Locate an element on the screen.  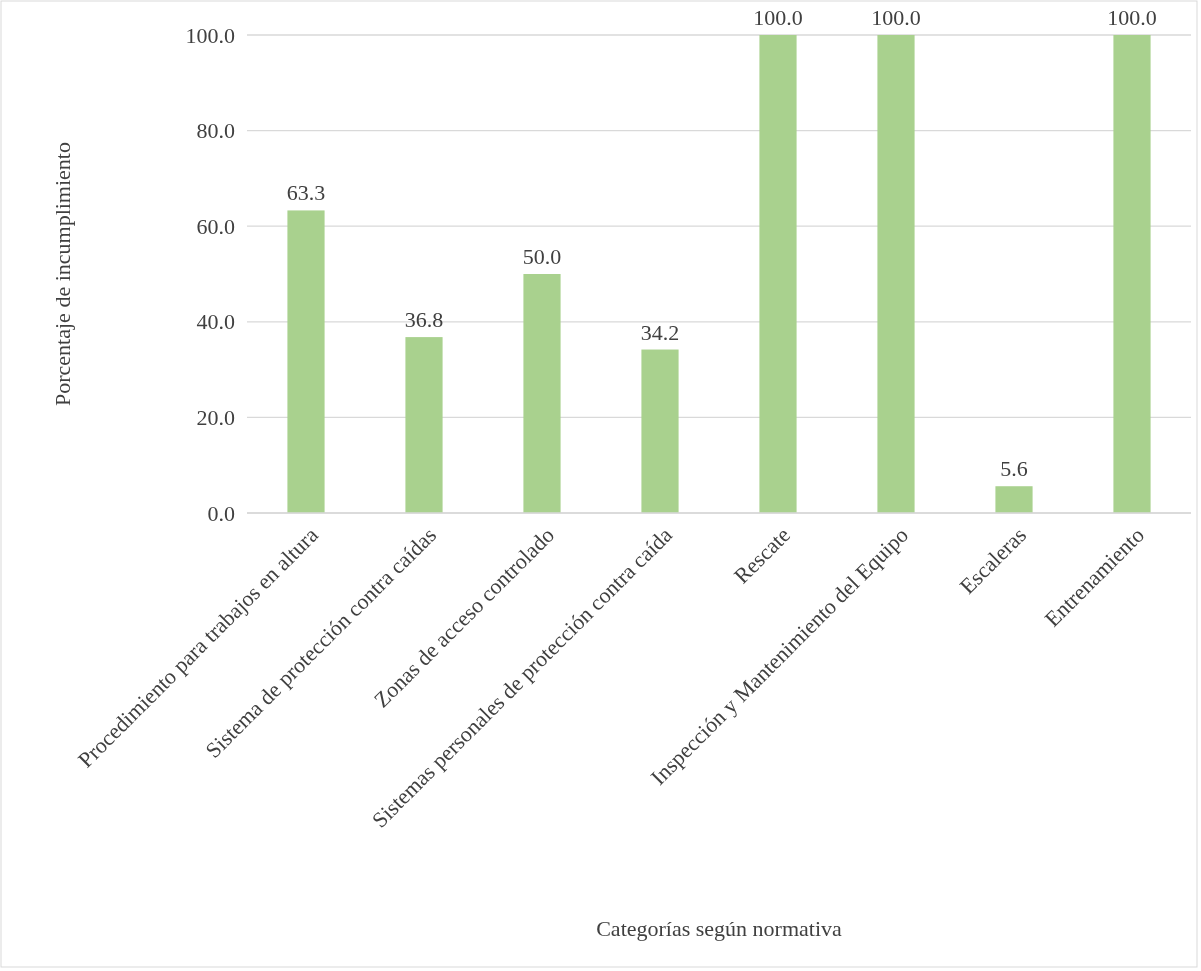
x-axis-title: Categorías según normativa is located at coordinates (719, 928).